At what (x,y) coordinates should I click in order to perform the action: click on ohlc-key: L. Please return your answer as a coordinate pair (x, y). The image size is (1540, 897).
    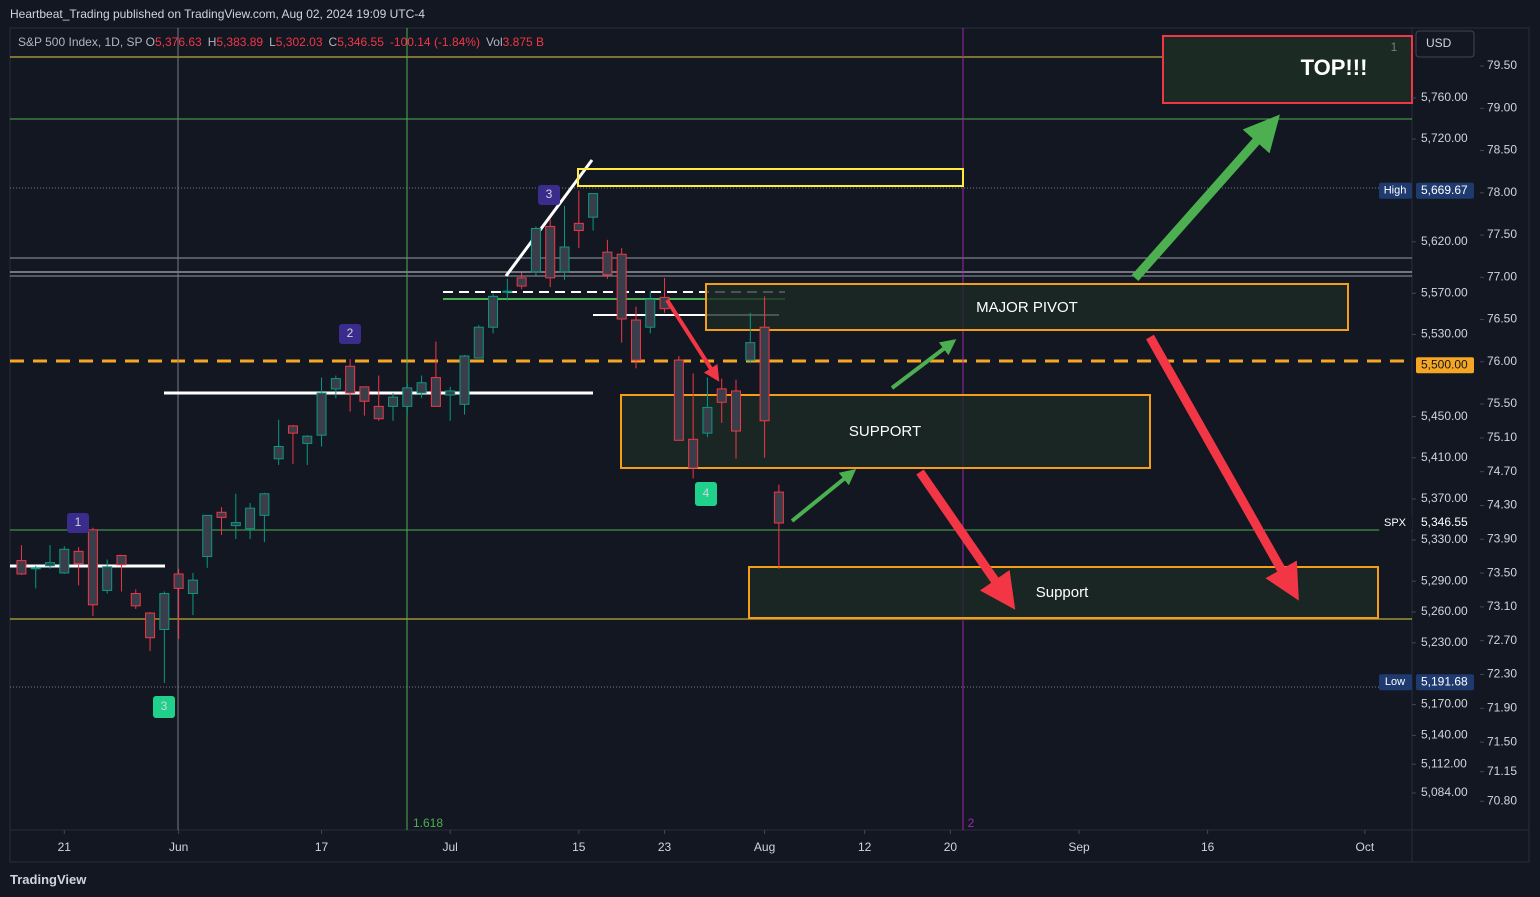
    Looking at the image, I should click on (272, 42).